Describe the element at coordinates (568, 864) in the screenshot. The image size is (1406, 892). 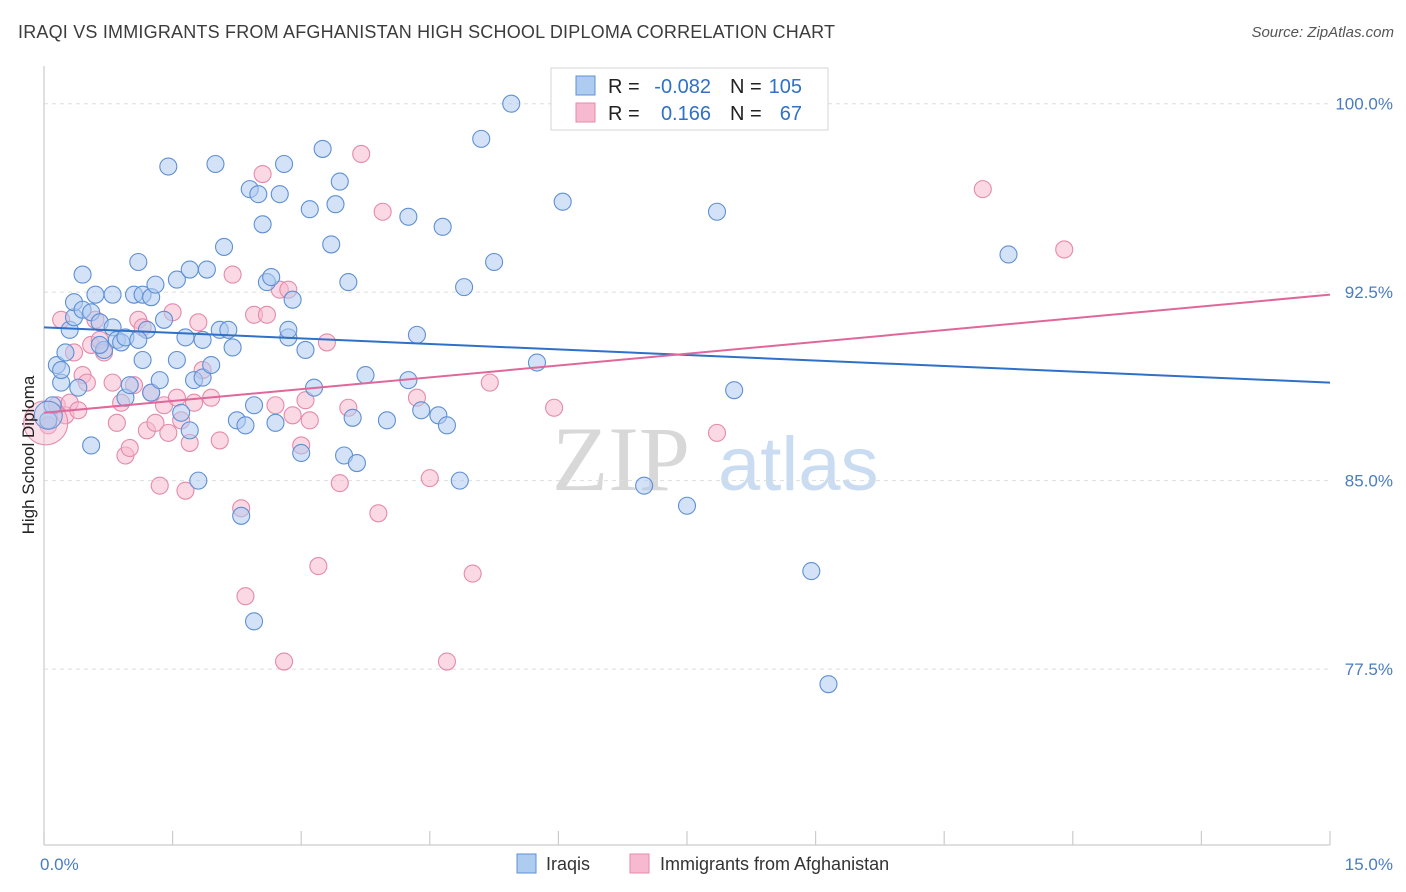
I see `legend-label-iraqis: Iraqis` at that location.